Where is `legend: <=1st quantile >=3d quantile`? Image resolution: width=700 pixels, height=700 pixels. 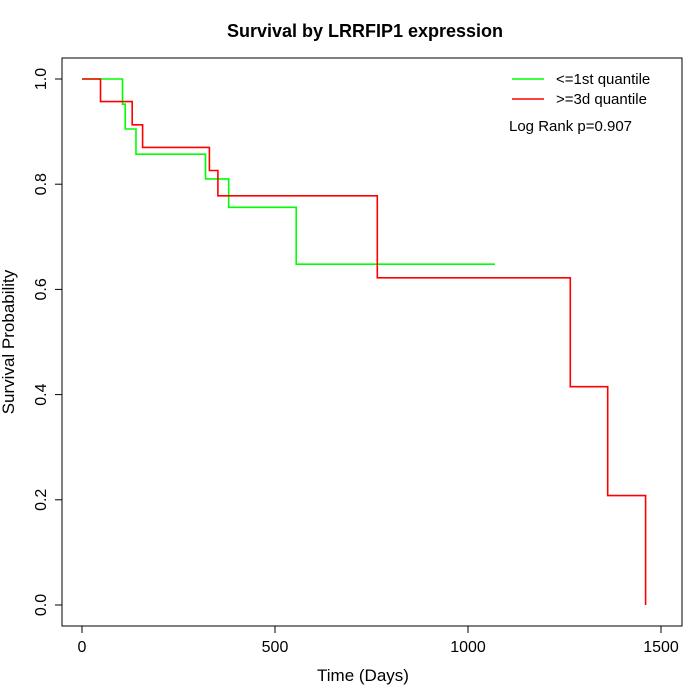
legend: <=1st quantile >=3d quantile is located at coordinates (581, 89).